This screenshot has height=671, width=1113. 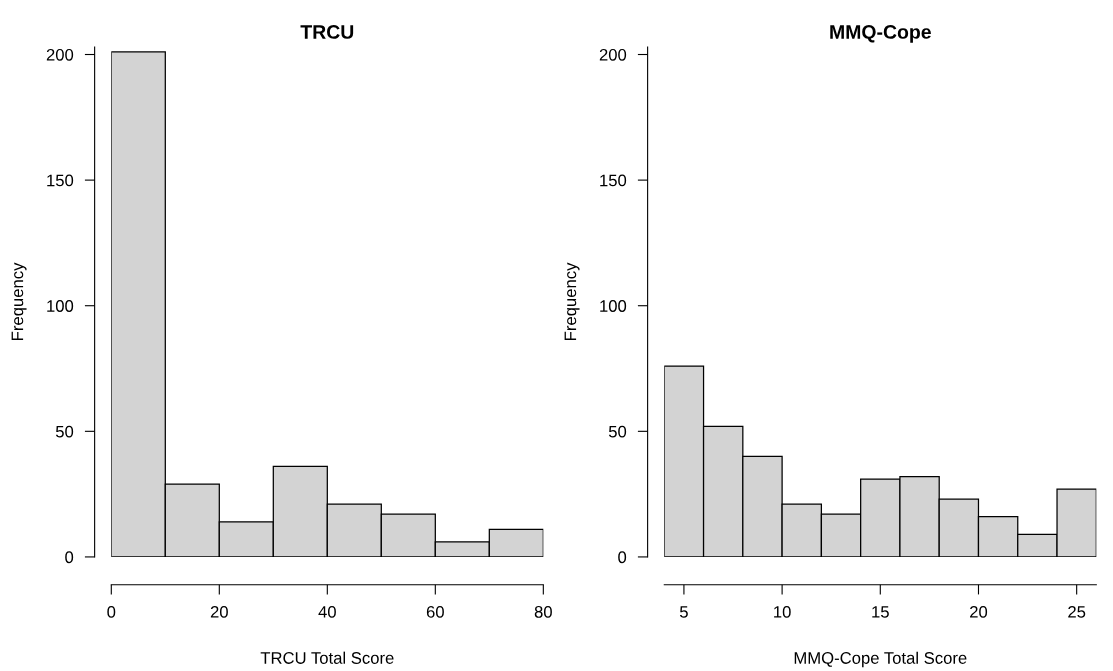 I want to click on x-tick-label: 60, so click(x=435, y=611).